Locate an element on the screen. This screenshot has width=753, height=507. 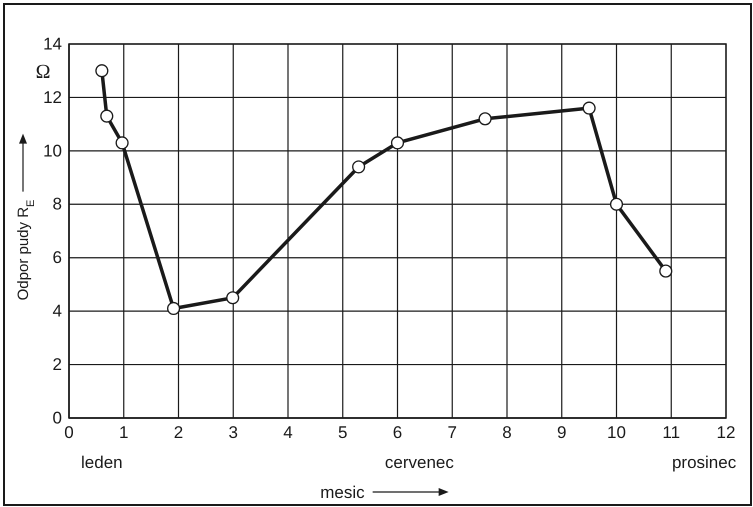
x-tick-label: 1 is located at coordinates (123, 432).